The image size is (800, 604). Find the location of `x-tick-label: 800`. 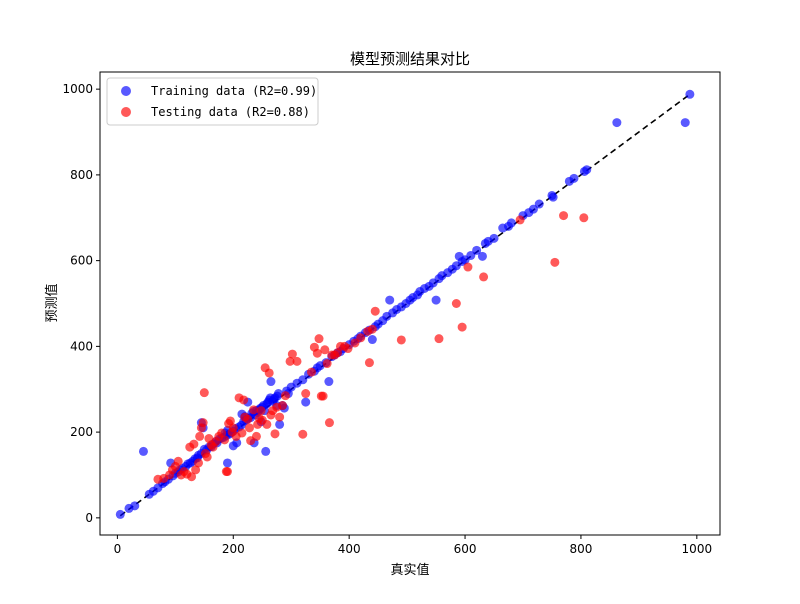

x-tick-label: 800 is located at coordinates (580, 549).